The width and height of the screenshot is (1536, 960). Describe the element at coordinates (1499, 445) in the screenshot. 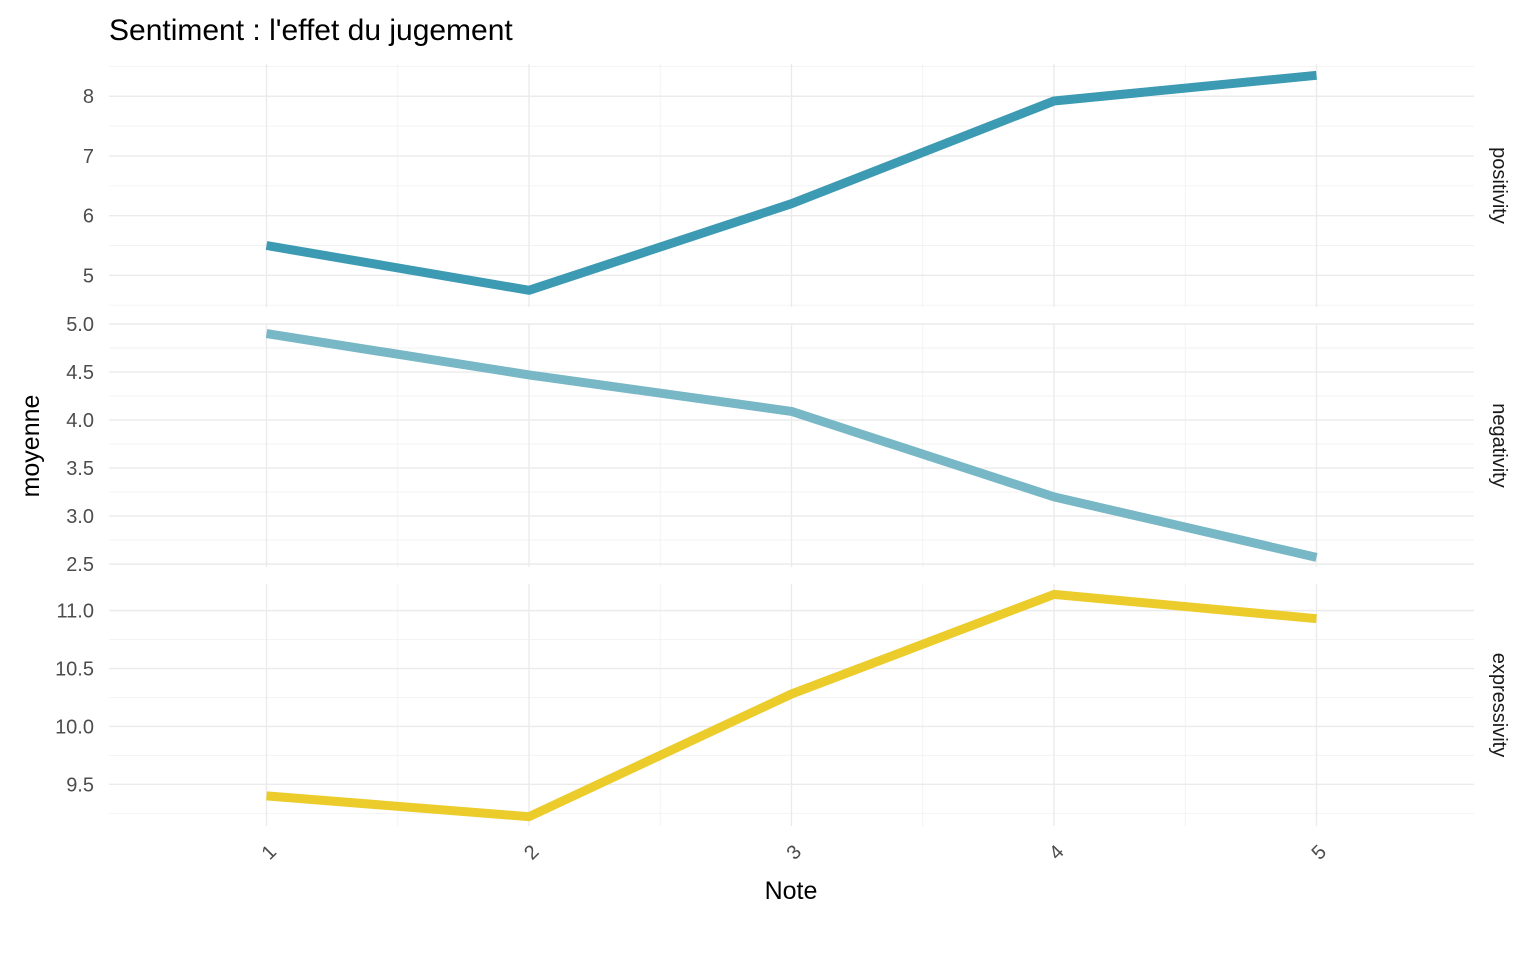

I see `strip-label-negativity: negativity` at that location.